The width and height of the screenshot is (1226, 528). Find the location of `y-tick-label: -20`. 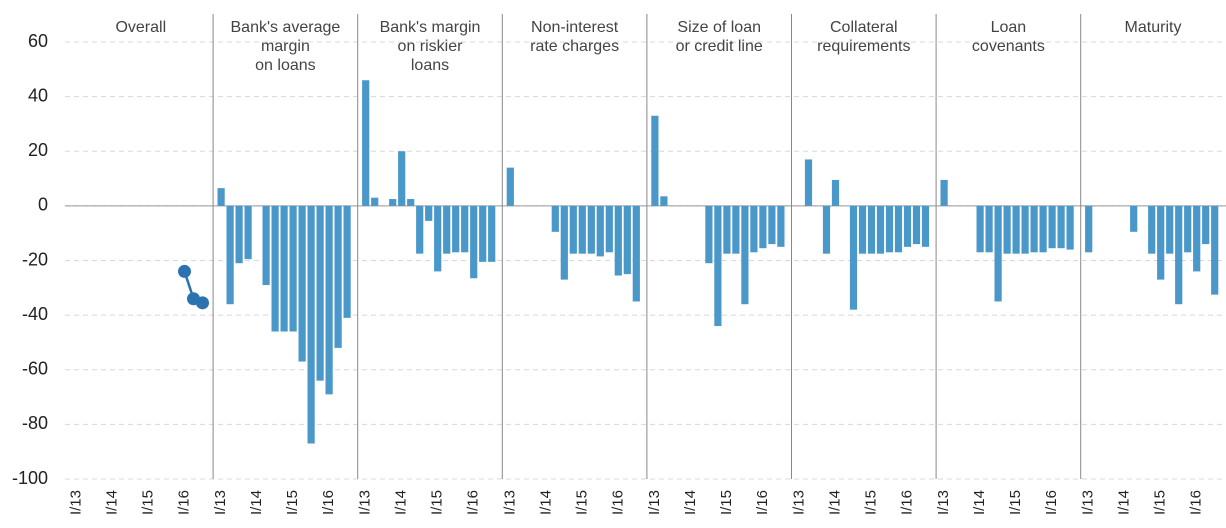

y-tick-label: -20 is located at coordinates (35, 259).